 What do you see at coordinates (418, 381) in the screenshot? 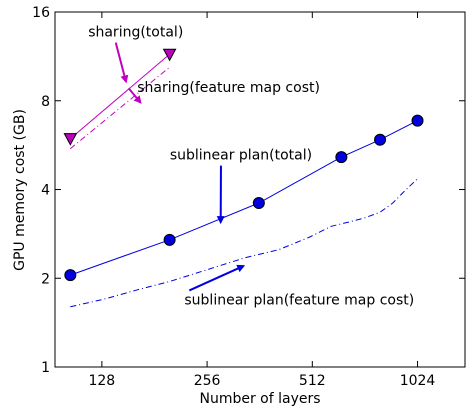
I see `x-tick-label: 1024` at bounding box center [418, 381].